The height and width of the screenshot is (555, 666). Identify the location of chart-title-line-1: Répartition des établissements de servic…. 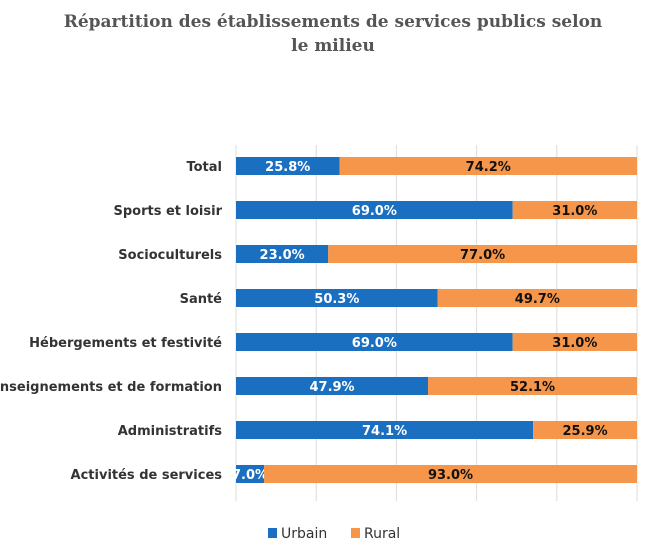
(333, 22).